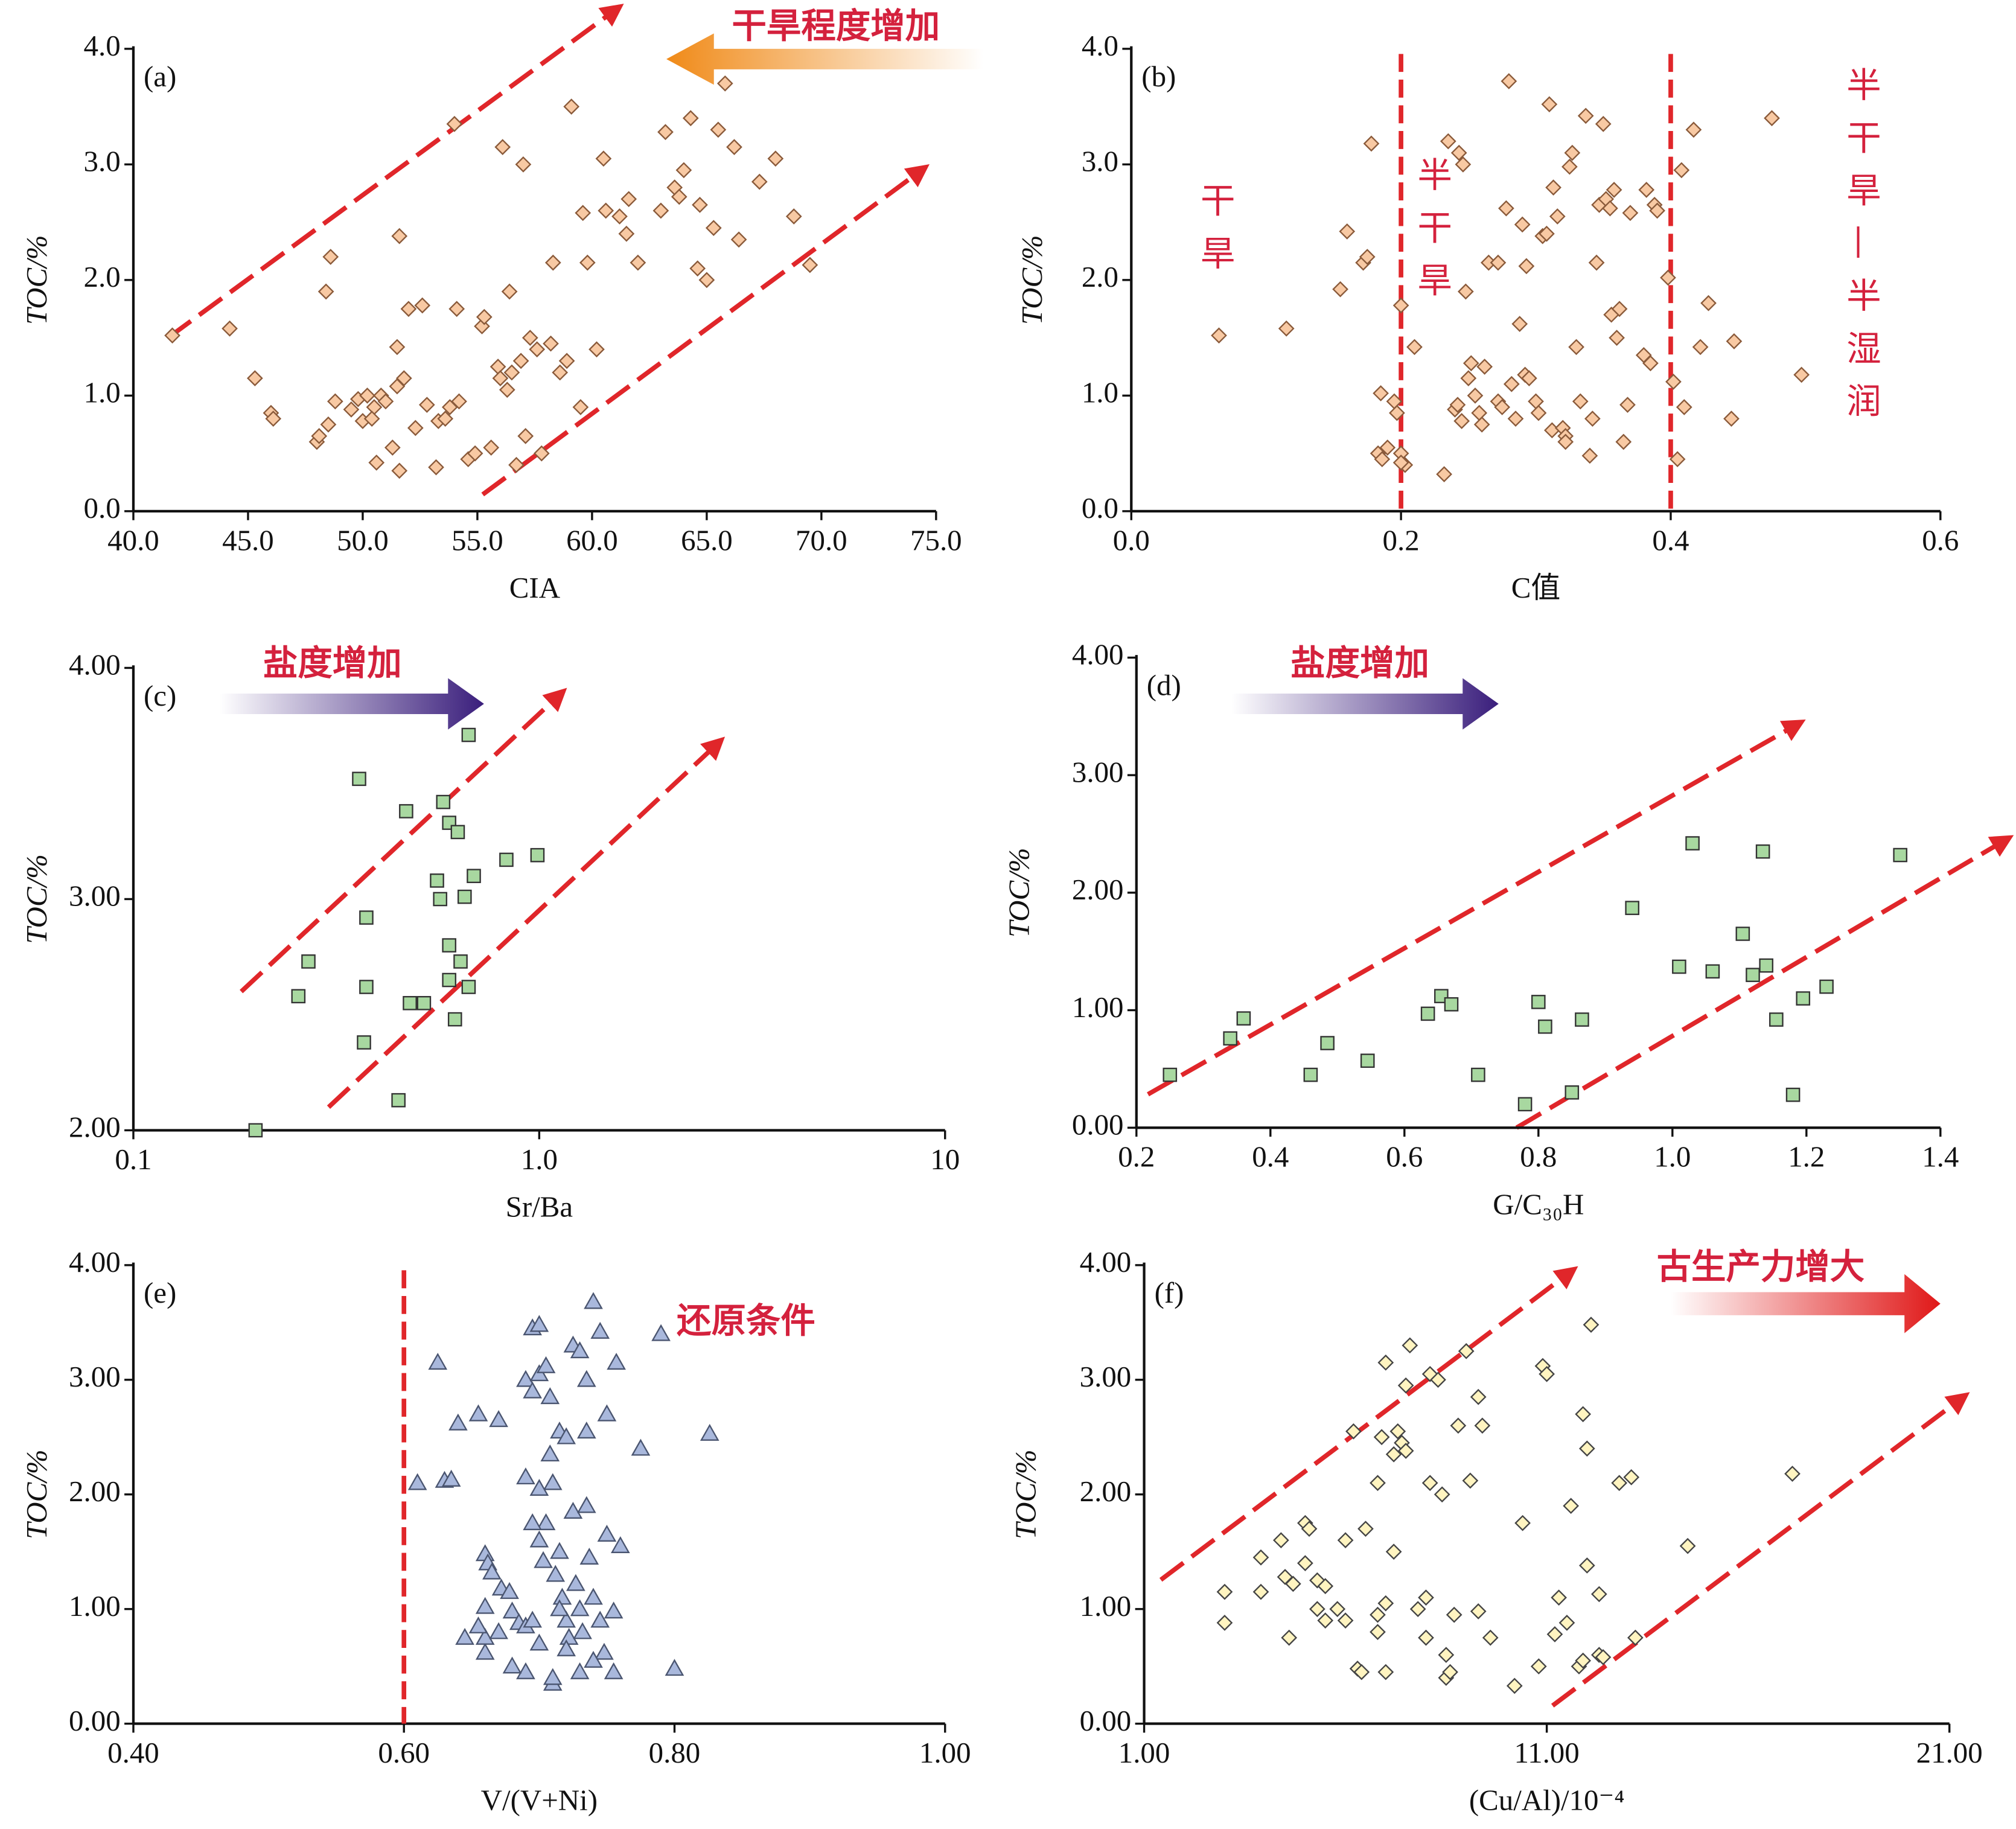 The image size is (2016, 1829). What do you see at coordinates (102, 277) in the screenshot?
I see `y-tick-label: 2.0` at bounding box center [102, 277].